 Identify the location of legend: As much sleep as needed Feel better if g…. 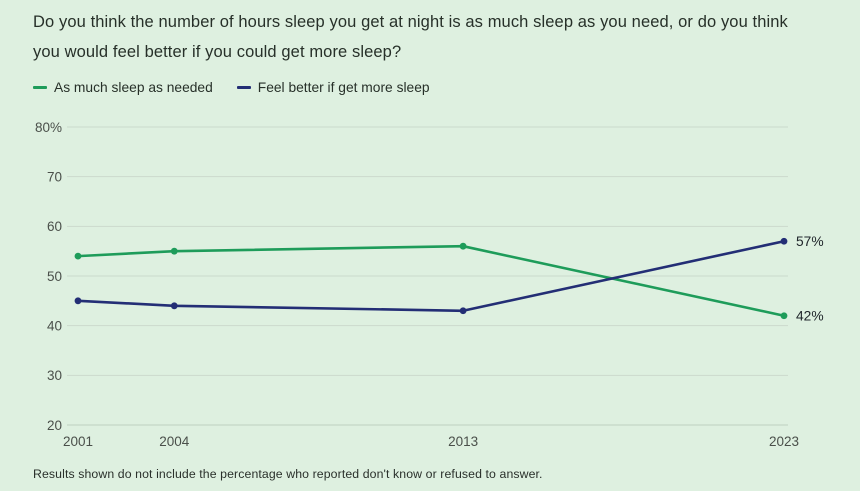
(231, 87).